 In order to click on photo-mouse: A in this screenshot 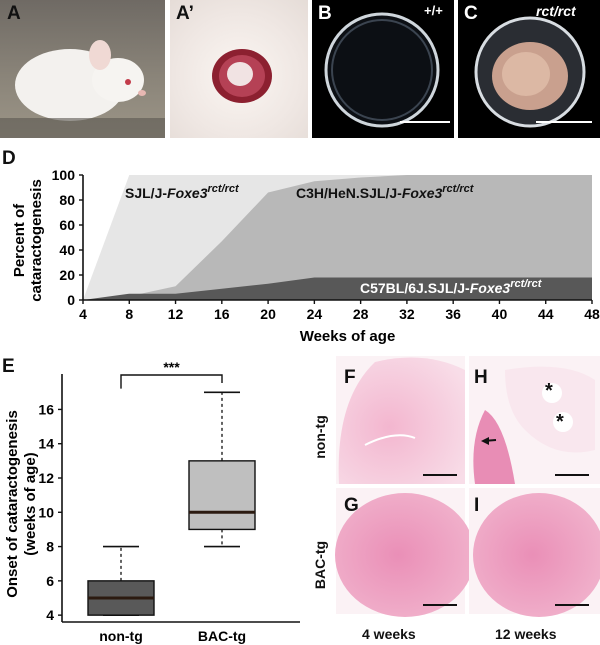, I will do `click(82, 69)`.